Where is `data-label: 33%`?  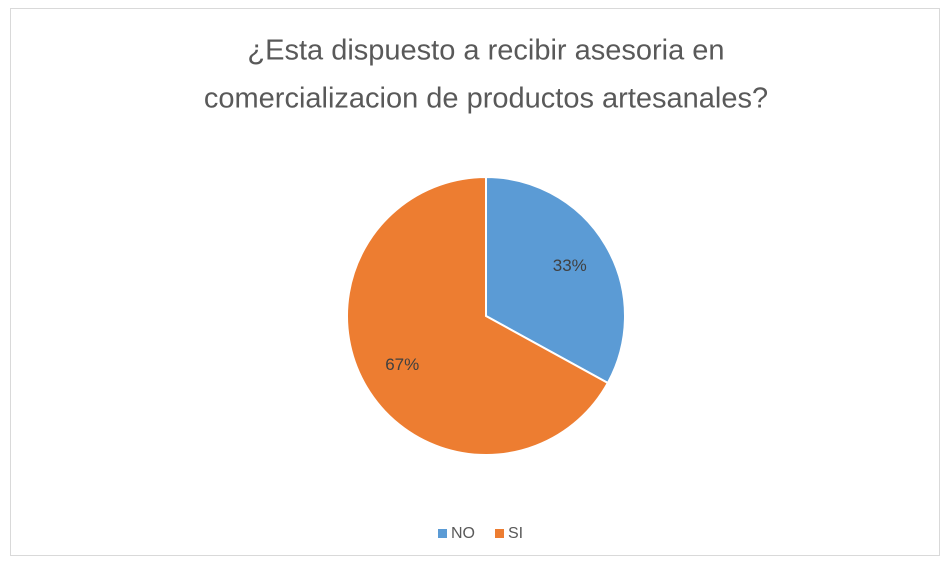
data-label: 33% is located at coordinates (570, 265).